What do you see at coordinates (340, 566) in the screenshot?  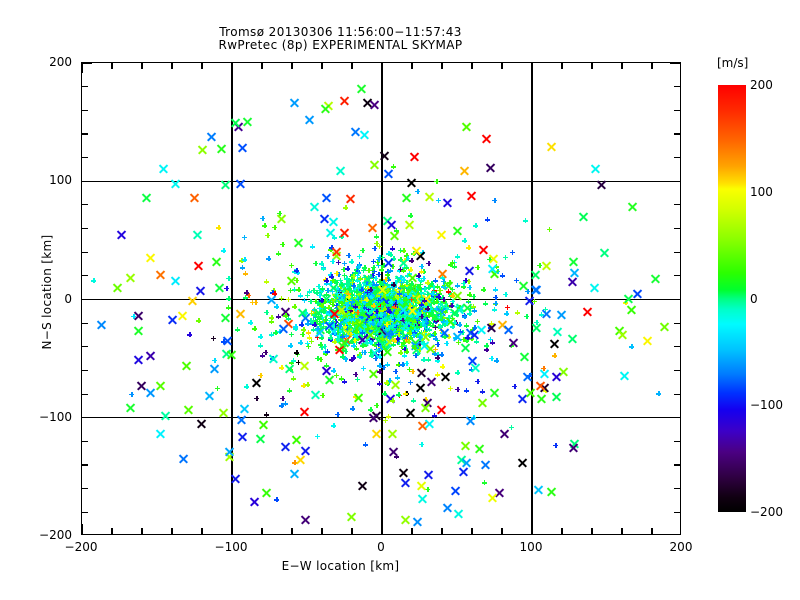 I see `x-axis-title: E−W location [km]` at bounding box center [340, 566].